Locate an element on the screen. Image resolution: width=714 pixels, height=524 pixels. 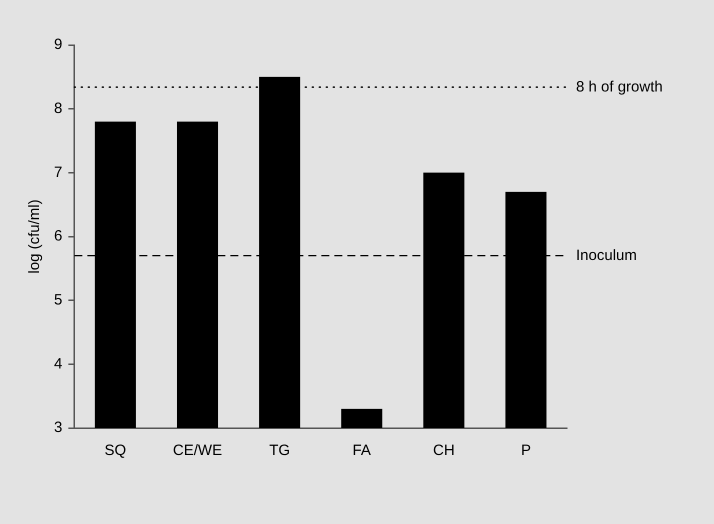
ref-line-label: 8 h of growth is located at coordinates (619, 87).